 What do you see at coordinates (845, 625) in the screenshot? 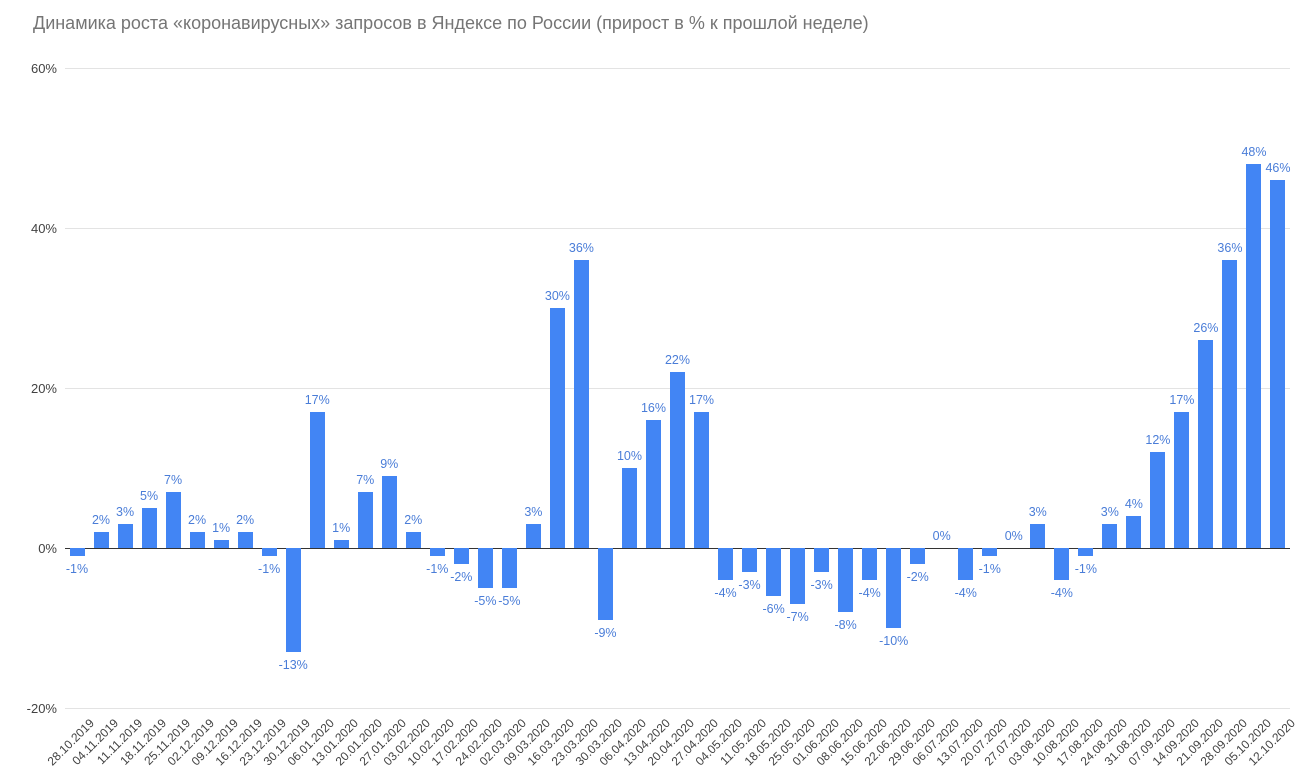
I see `bar-value-label: -8%` at bounding box center [845, 625].